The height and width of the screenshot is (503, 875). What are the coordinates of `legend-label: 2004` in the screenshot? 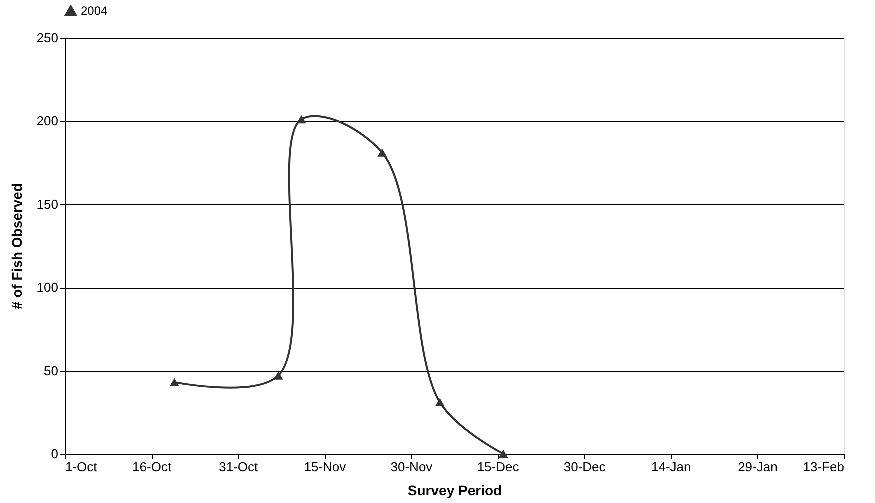 It's located at (94, 11).